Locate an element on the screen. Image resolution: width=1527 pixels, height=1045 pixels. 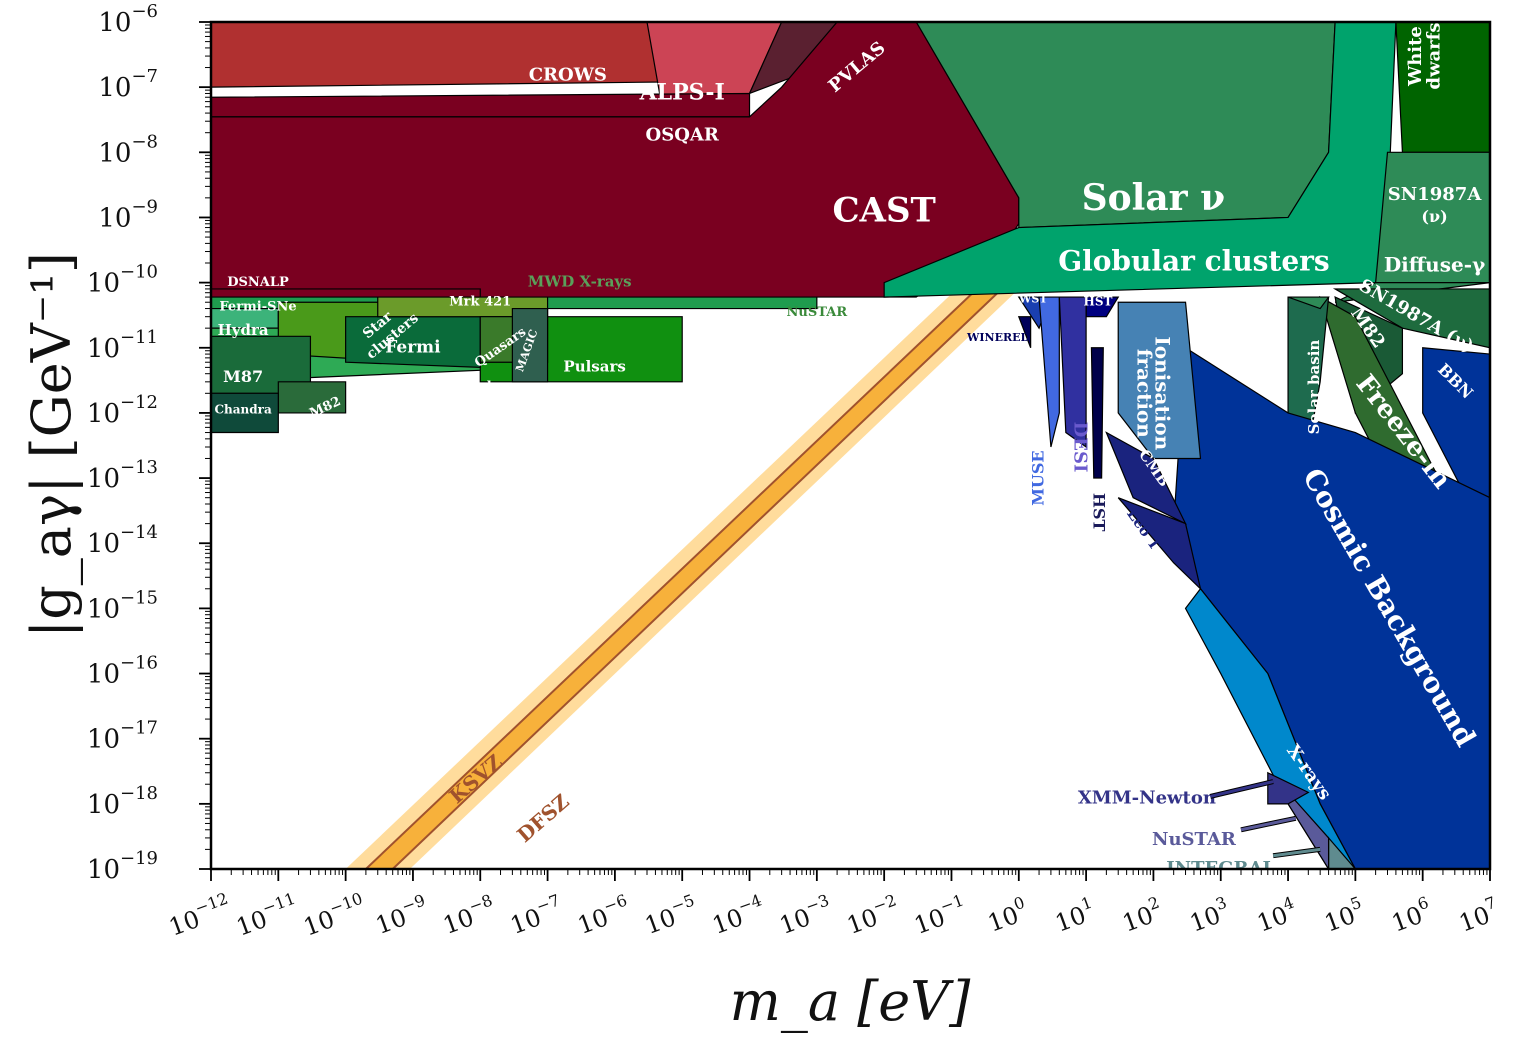
y-tick-label: 10⁻¹⁶ is located at coordinates (122, 671).